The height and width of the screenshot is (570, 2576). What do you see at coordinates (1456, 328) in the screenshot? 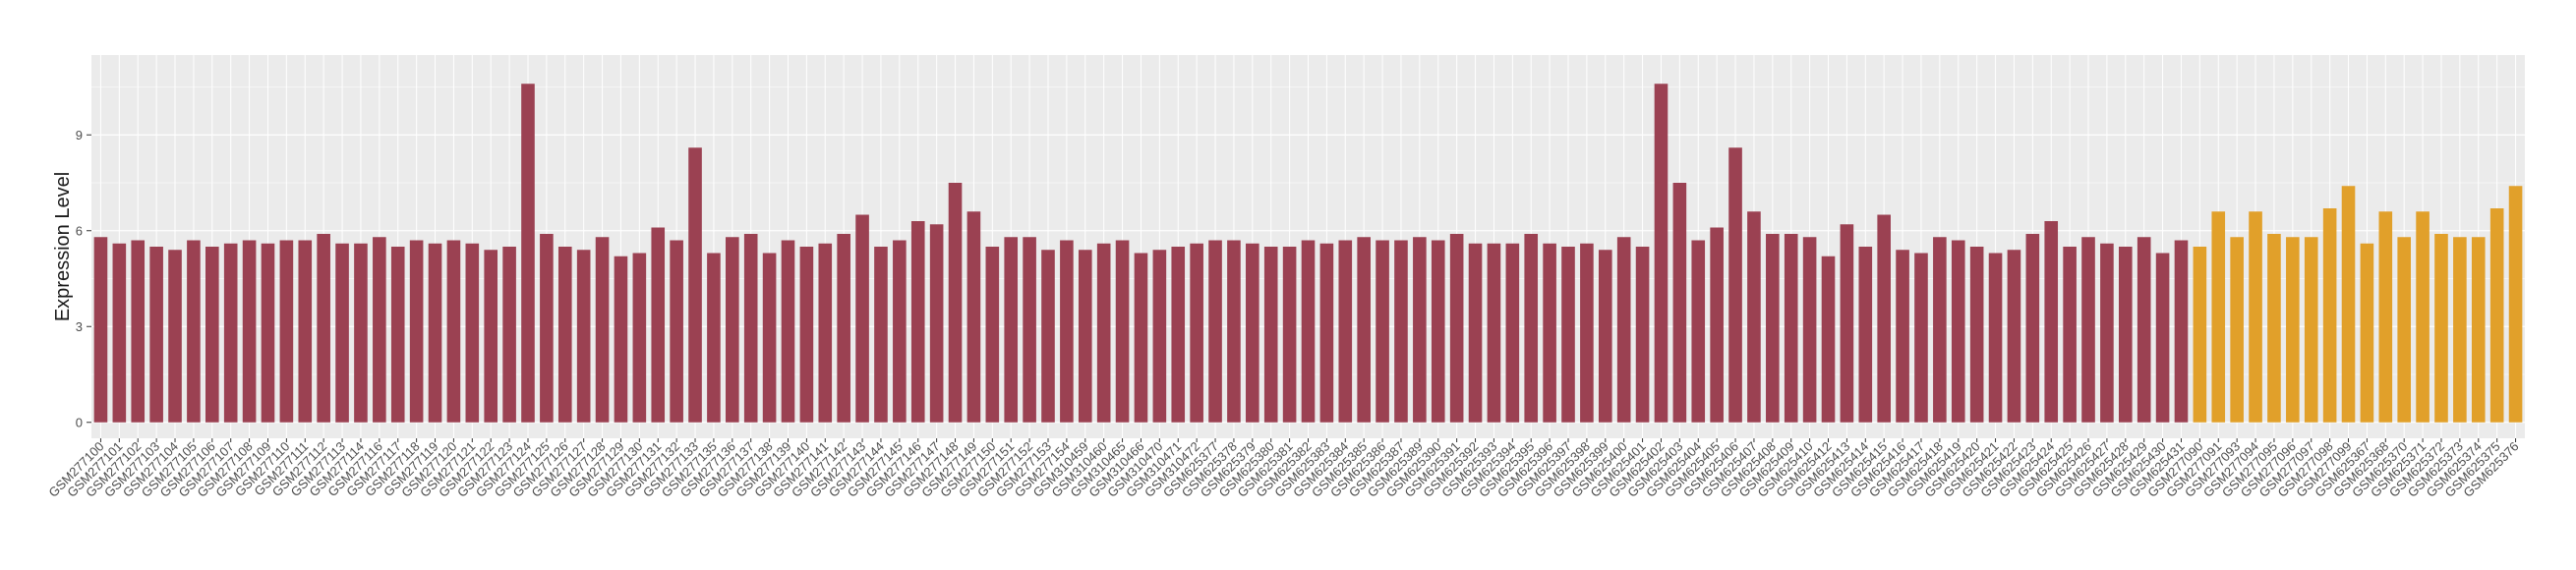
I see `bar-GSM625391` at bounding box center [1456, 328].